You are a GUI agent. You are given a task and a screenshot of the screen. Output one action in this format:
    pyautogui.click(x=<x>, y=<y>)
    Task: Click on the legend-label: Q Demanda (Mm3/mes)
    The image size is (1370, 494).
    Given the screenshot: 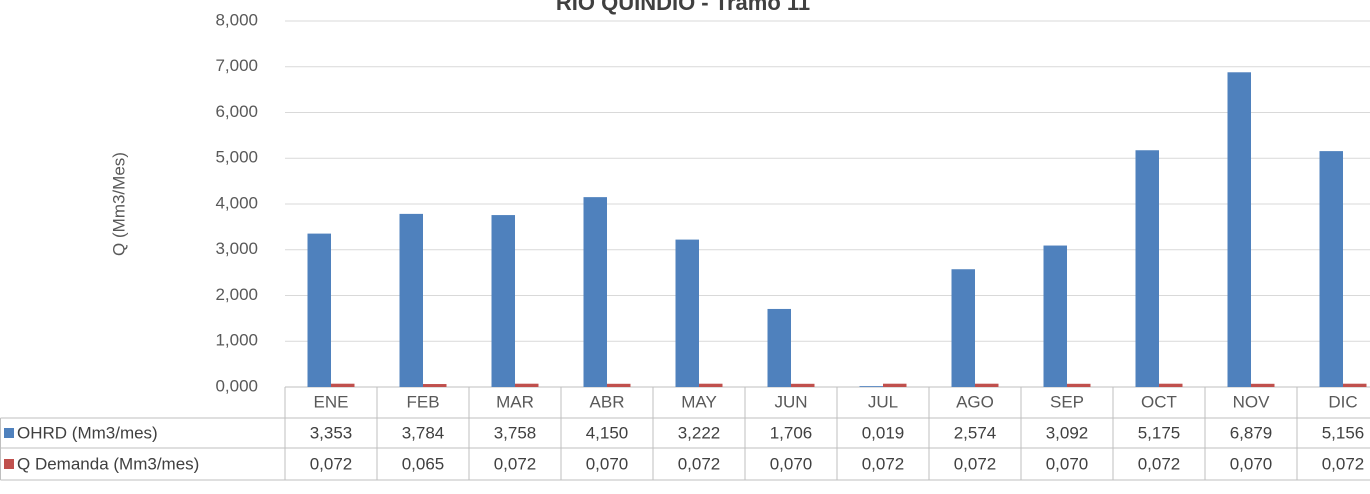 What is the action you would take?
    pyautogui.click(x=108, y=463)
    